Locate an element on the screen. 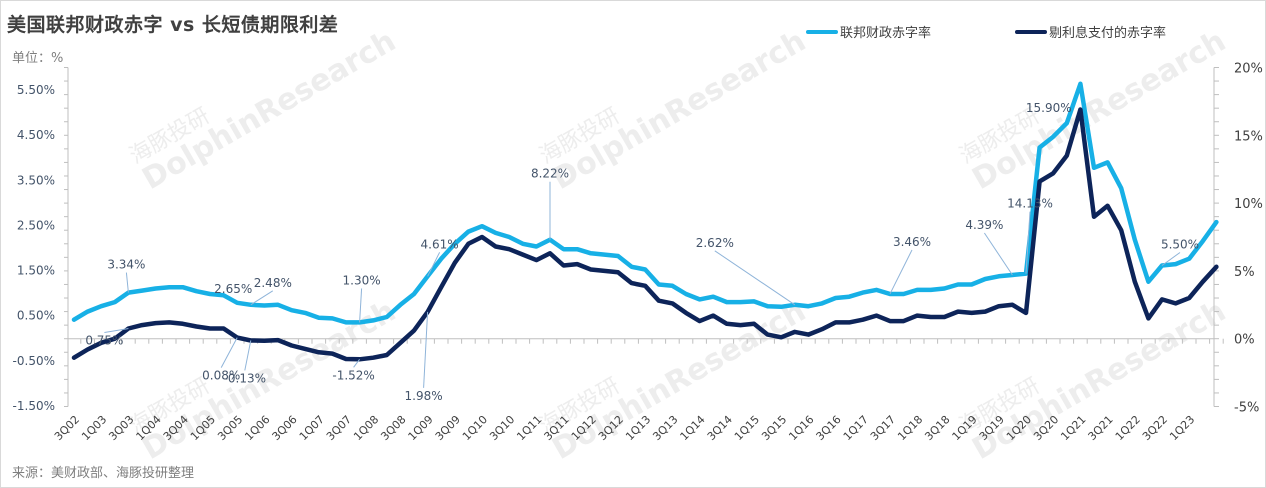 The image size is (1266, 488). x-axis-label: 1Q23 is located at coordinates (1182, 428).